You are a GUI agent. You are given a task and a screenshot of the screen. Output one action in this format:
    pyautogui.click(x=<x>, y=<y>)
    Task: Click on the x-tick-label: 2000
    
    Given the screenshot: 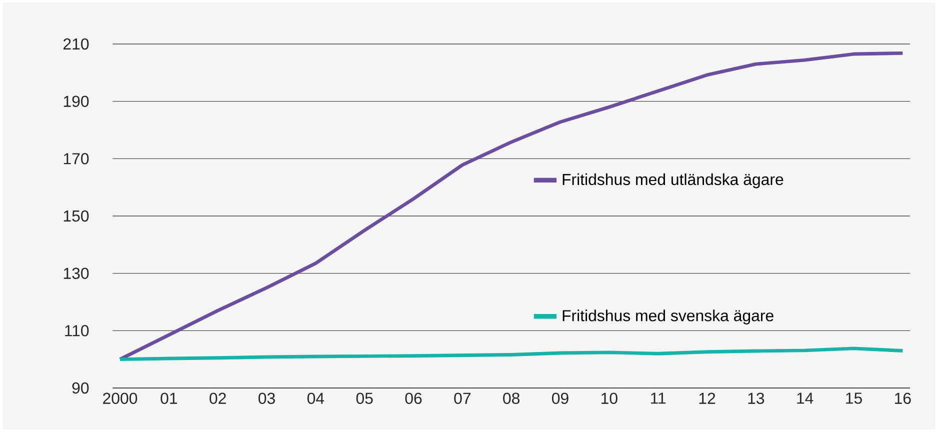 What is the action you would take?
    pyautogui.click(x=120, y=398)
    